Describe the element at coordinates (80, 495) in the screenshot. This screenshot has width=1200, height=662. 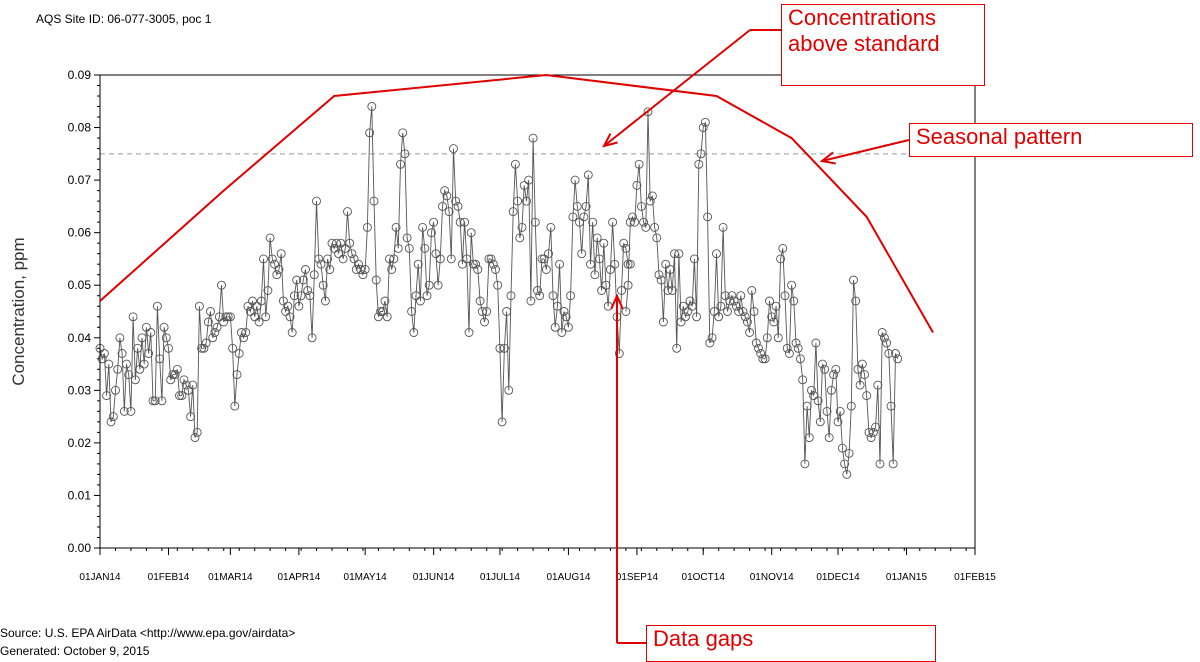
I see `y-tick-label: 0.01` at that location.